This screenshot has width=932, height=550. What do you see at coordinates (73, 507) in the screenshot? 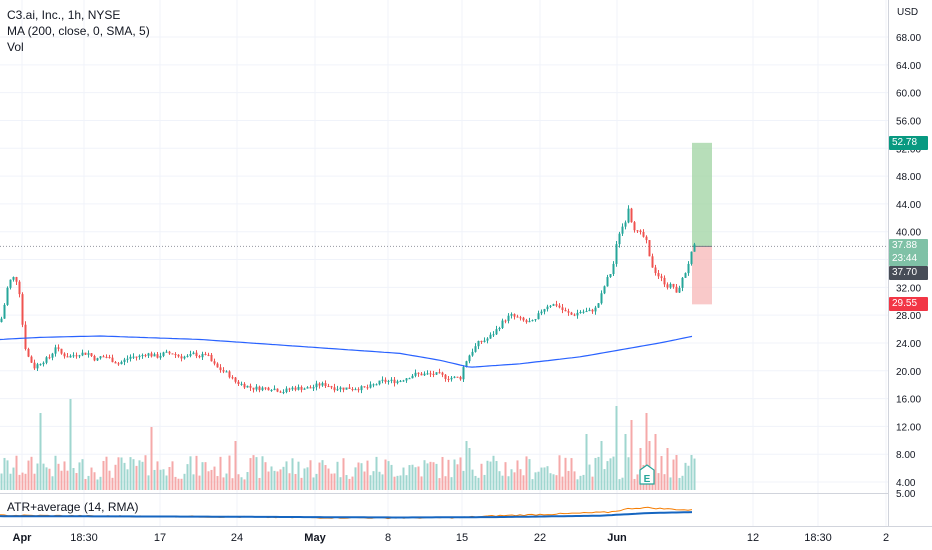
I see `atr-legend: ATR+average (14, RMA)` at bounding box center [73, 507].